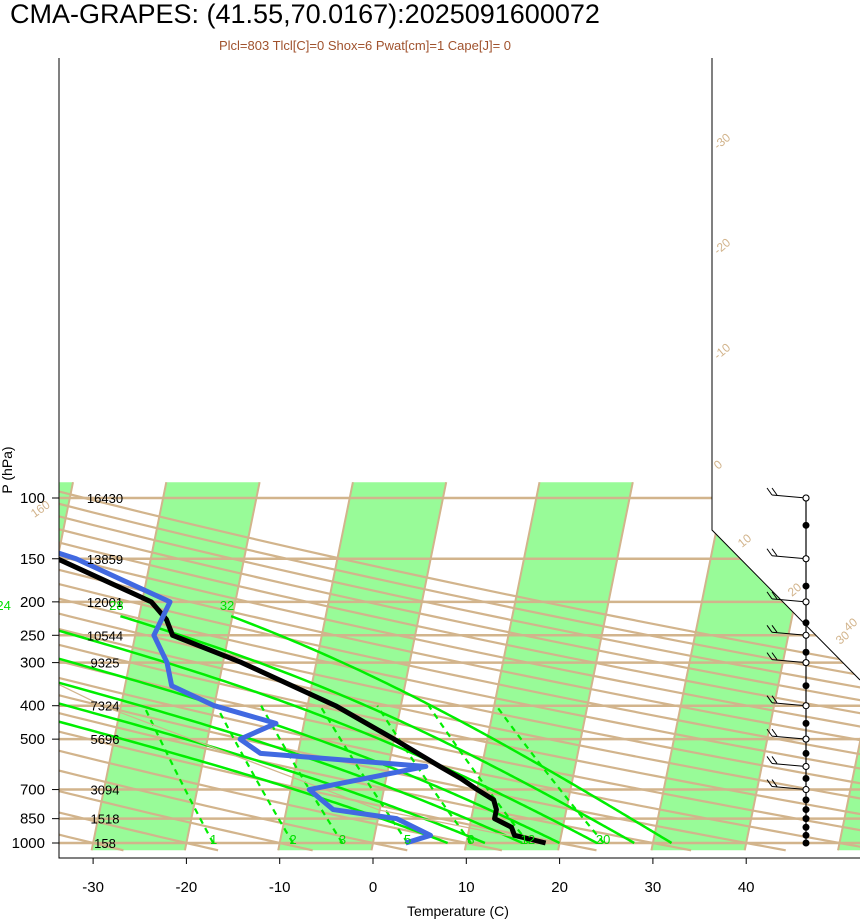 This screenshot has width=860, height=921. Describe the element at coordinates (32, 790) in the screenshot. I see `pressure-tick-label: 700` at that location.